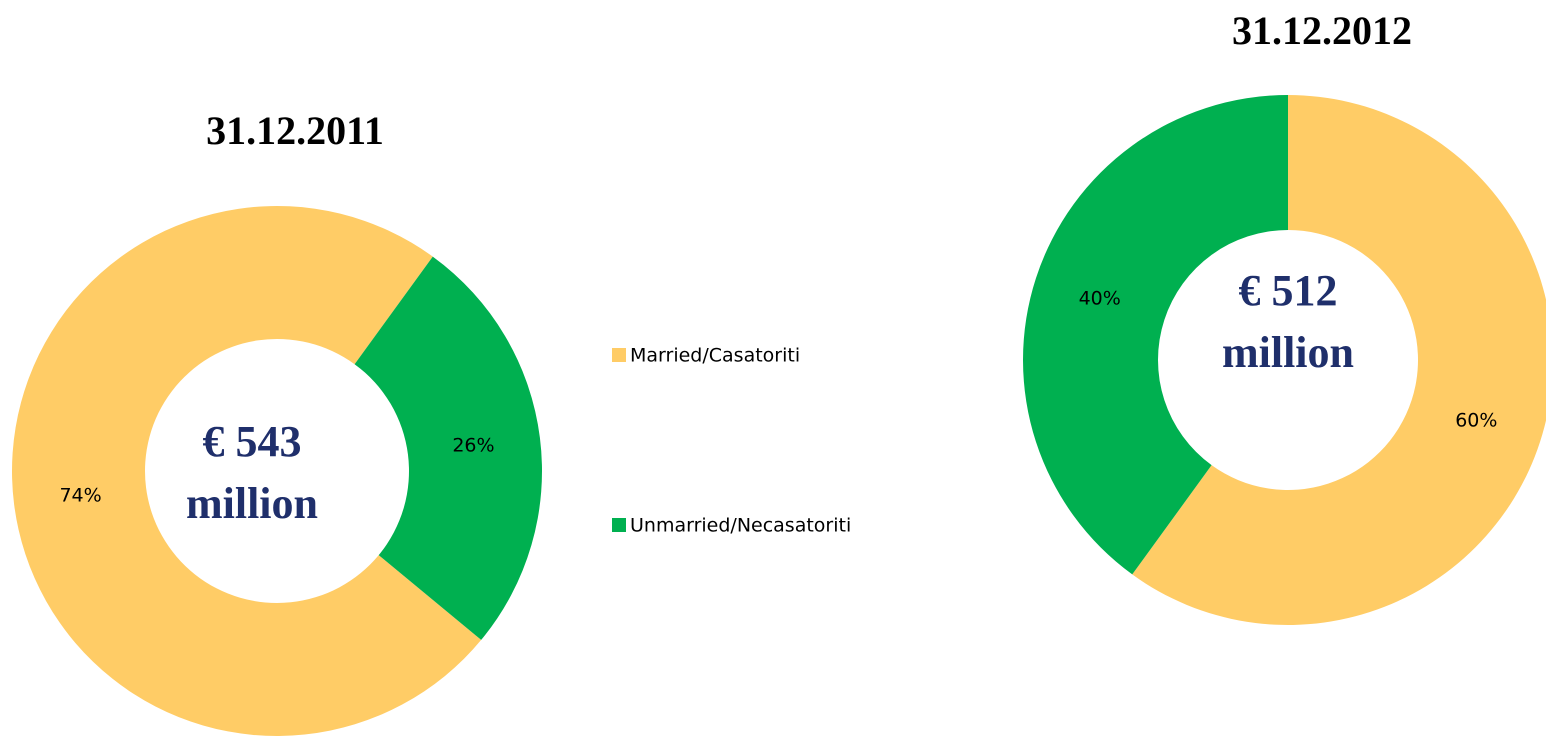  What do you see at coordinates (252, 441) in the screenshot?
I see `center-label: € 543` at bounding box center [252, 441].